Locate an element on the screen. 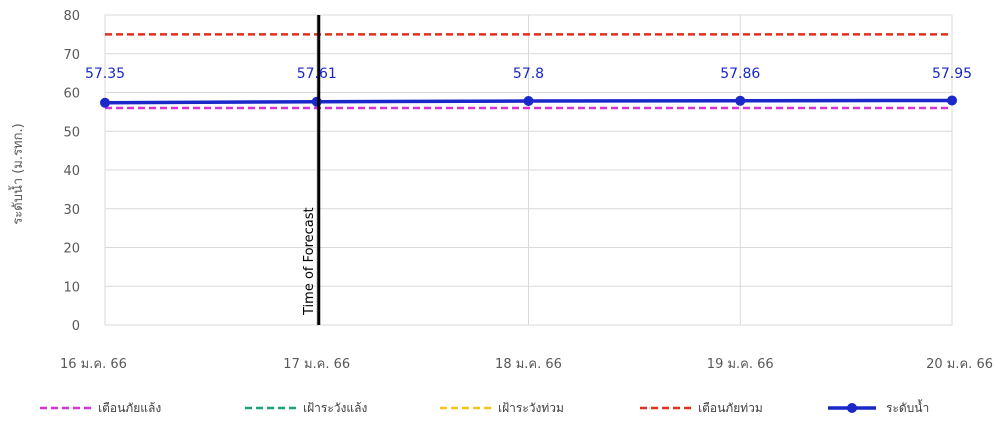 The width and height of the screenshot is (995, 421). forecast-marker: Time of Forecast is located at coordinates (311, 170).